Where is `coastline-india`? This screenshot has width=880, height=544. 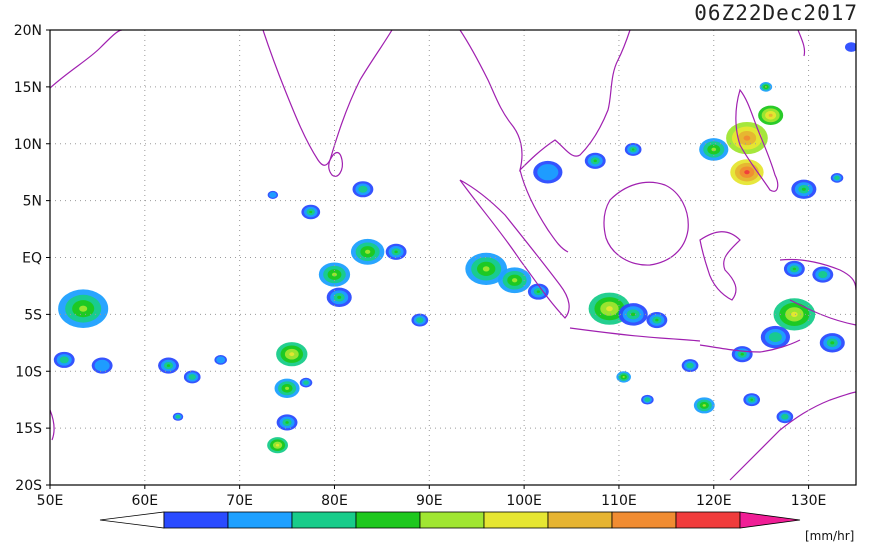 coastline-india is located at coordinates (221, 98).